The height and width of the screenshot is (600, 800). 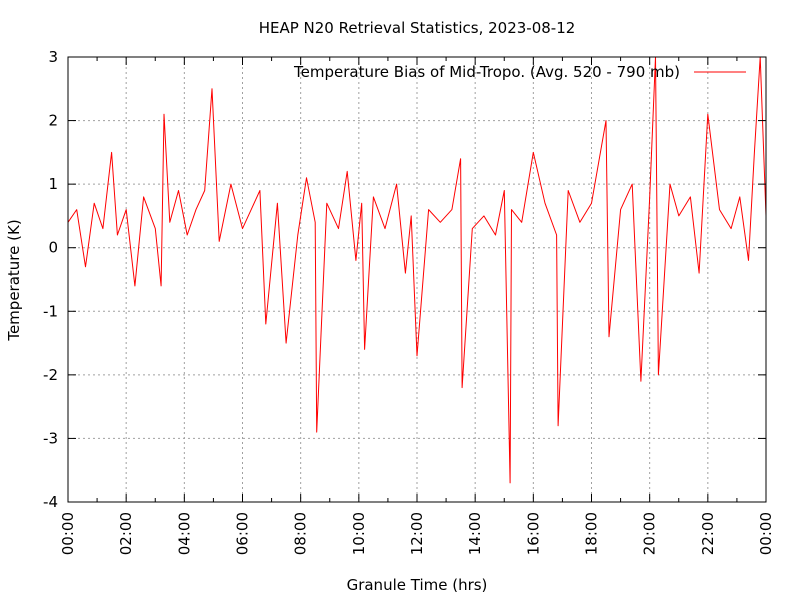 What do you see at coordinates (50, 438) in the screenshot?
I see `y-tick-label: -3` at bounding box center [50, 438].